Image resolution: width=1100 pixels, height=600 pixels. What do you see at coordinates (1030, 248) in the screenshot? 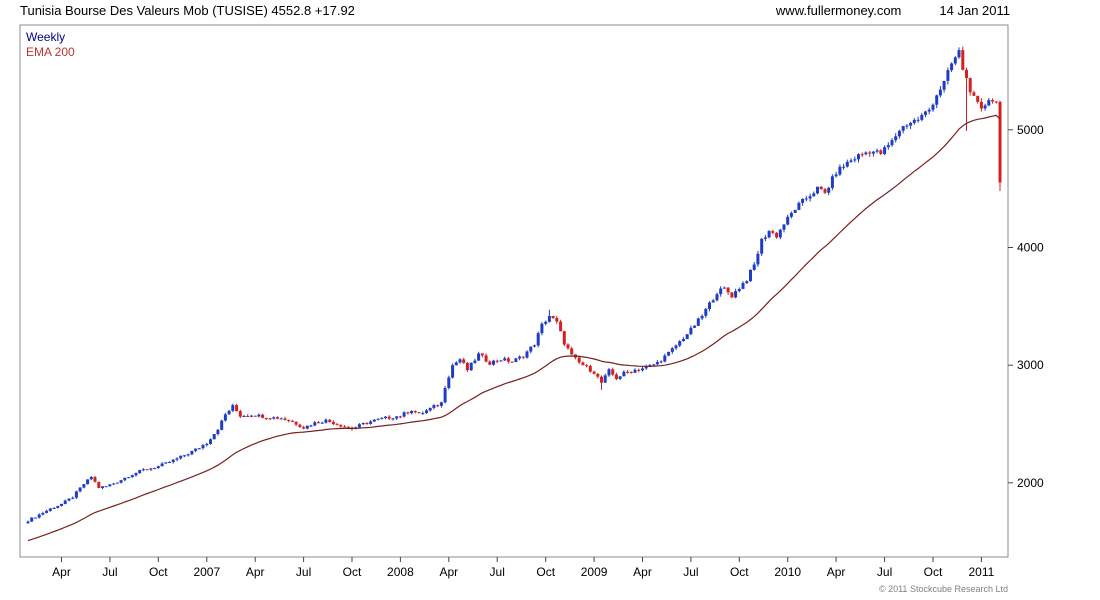
I see `y-axis-label: 4000` at bounding box center [1030, 248].